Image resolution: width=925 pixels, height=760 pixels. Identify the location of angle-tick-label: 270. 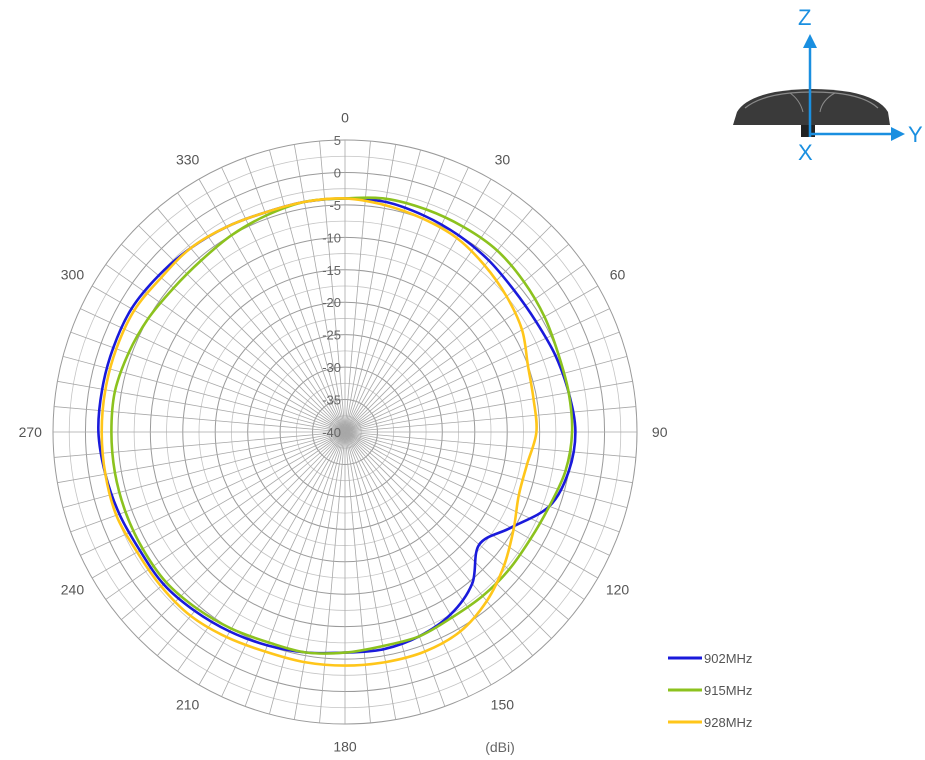
(31, 432).